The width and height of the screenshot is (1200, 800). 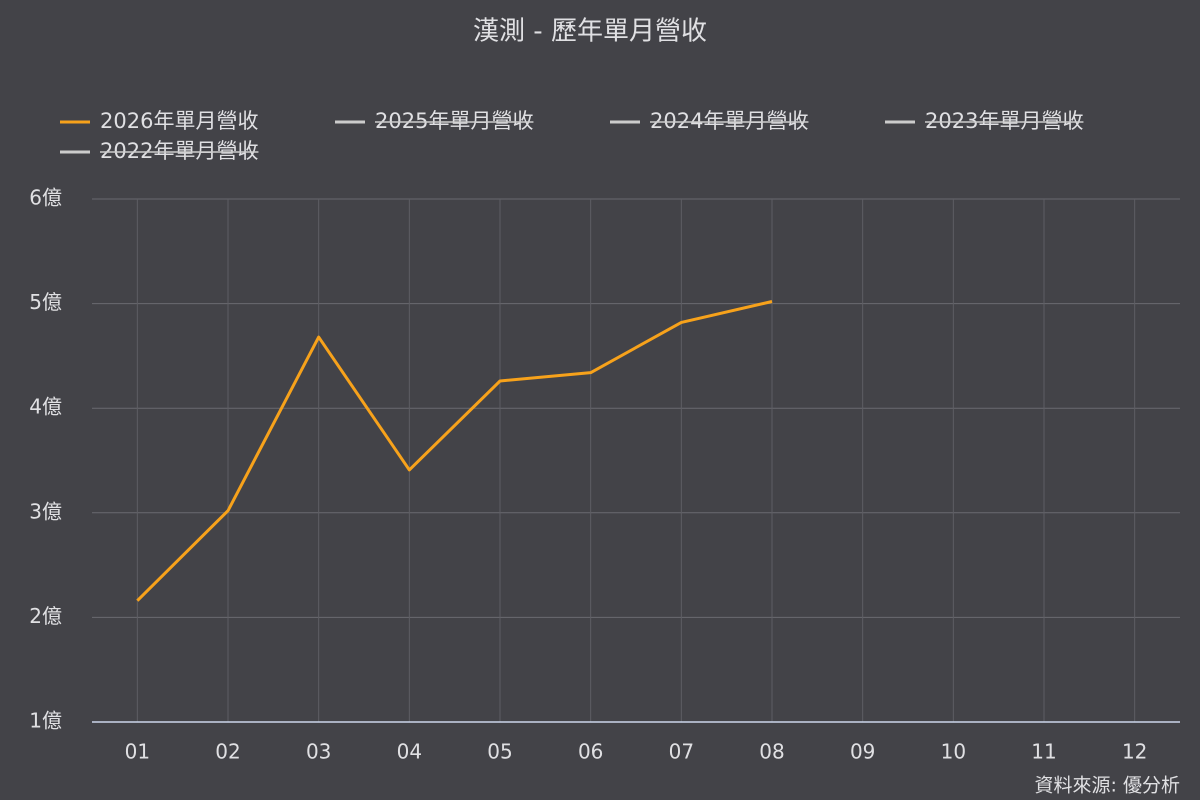 I want to click on legend-label: 2025年單月營收, so click(x=454, y=121).